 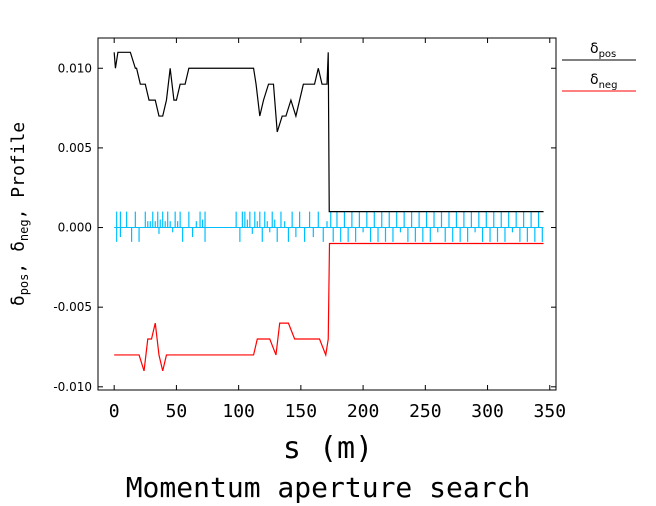 What do you see at coordinates (599, 66) in the screenshot?
I see `legend: δpos δneg` at bounding box center [599, 66].